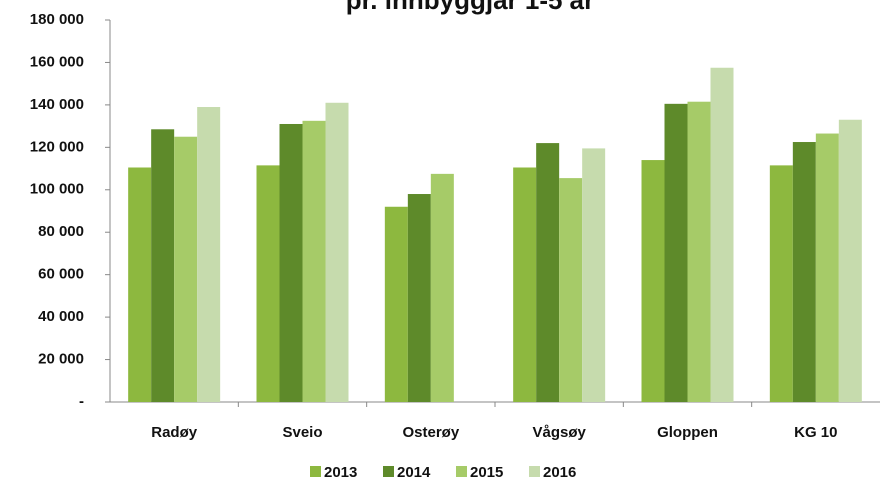 Image resolution: width=890 pixels, height=482 pixels. I want to click on y-tick-label: 160 000, so click(57, 61).